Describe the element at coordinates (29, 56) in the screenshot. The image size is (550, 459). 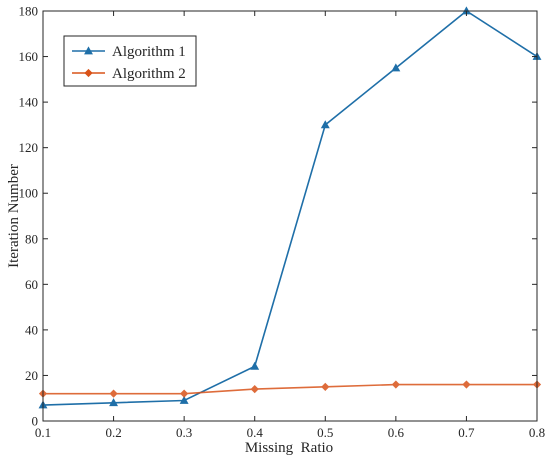
I see `y-tick-label: 160` at that location.